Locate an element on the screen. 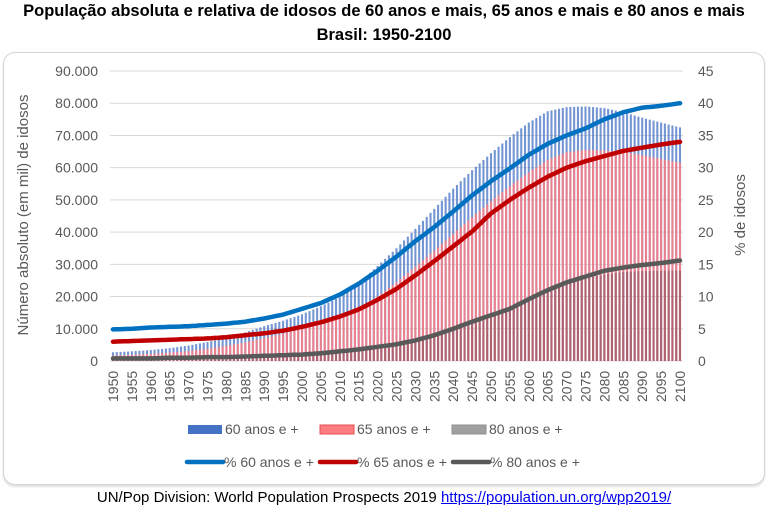  y2-tick-label: 5 is located at coordinates (702, 329).